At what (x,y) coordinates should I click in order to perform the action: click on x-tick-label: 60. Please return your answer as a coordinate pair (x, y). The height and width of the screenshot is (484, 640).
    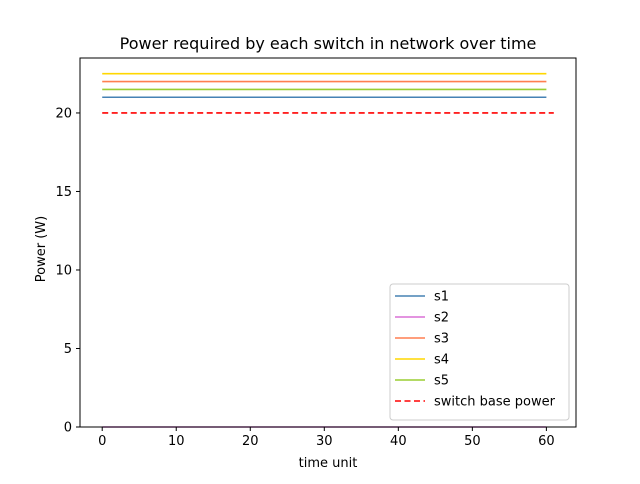
    Looking at the image, I should click on (546, 441).